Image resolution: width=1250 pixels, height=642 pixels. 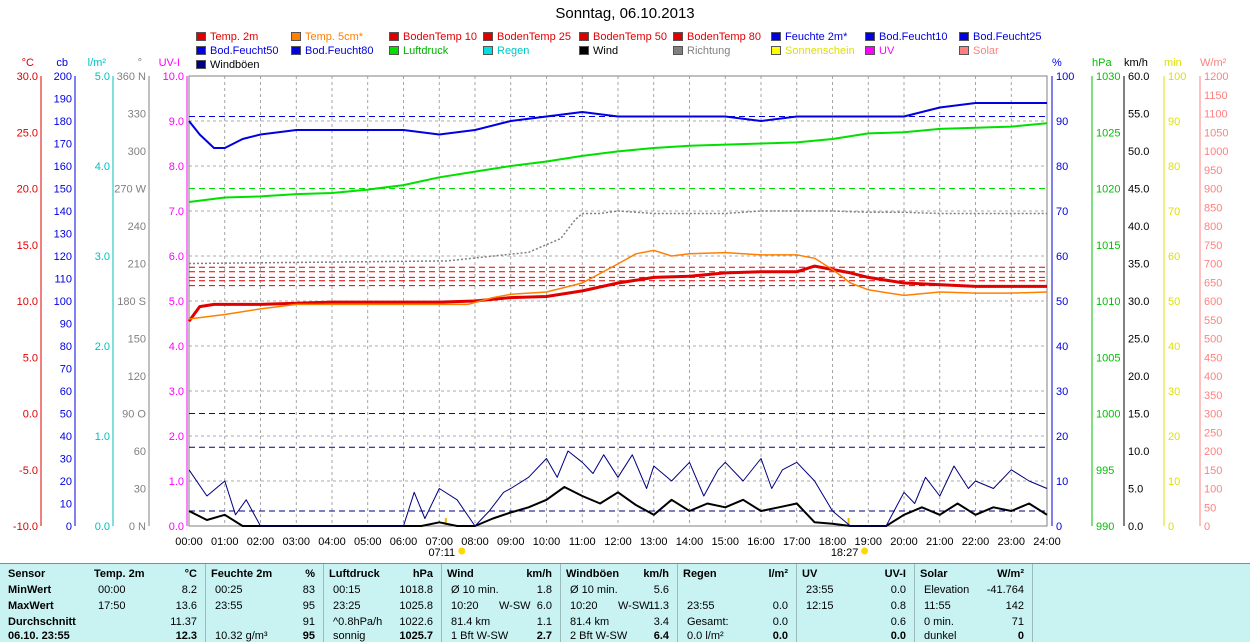 What do you see at coordinates (534, 37) in the screenshot?
I see `legend-label: BodenTemp 25` at bounding box center [534, 37].